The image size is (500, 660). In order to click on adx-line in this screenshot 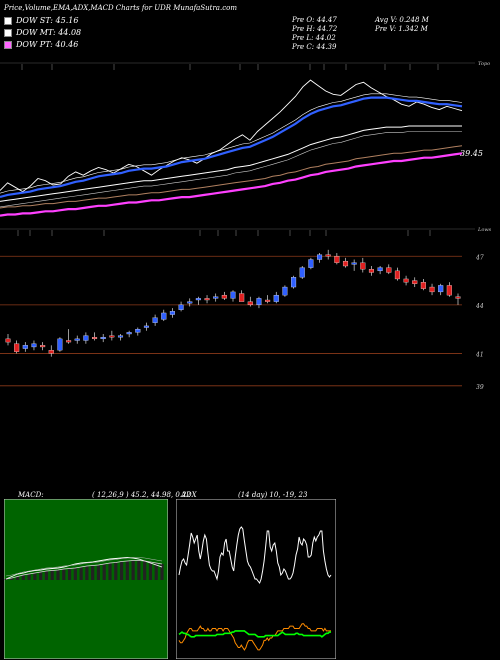, I will do `click(255, 555)`.